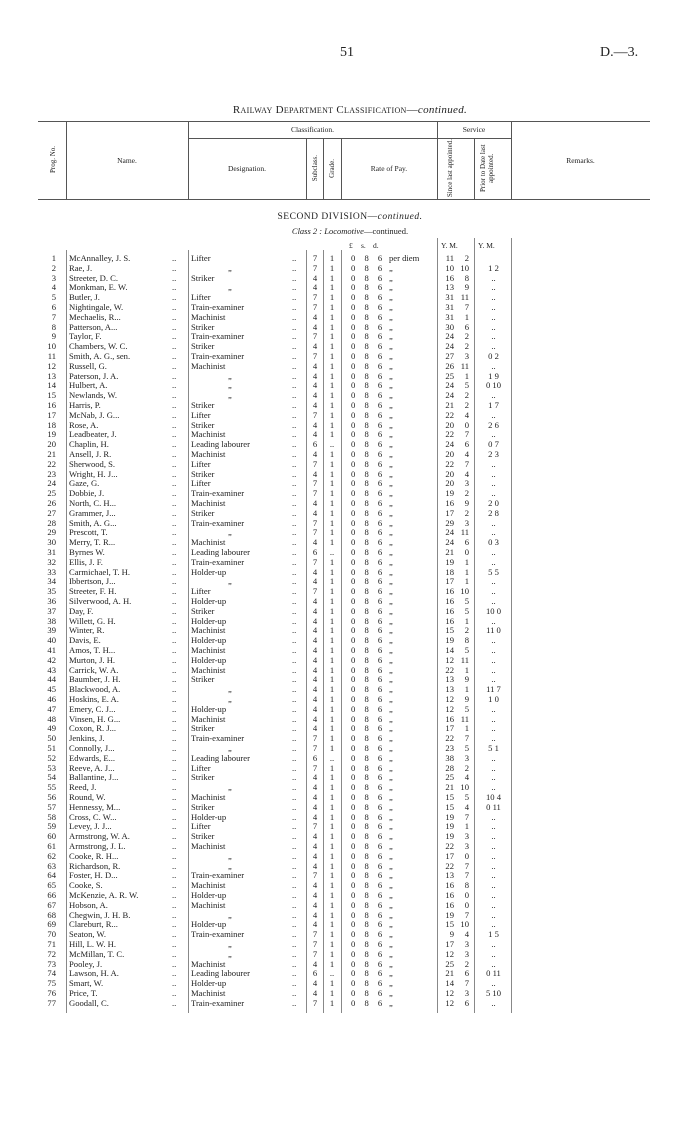 The height and width of the screenshot is (1131, 700). Describe the element at coordinates (344, 121) in the screenshot. I see `header-top-rule` at that location.